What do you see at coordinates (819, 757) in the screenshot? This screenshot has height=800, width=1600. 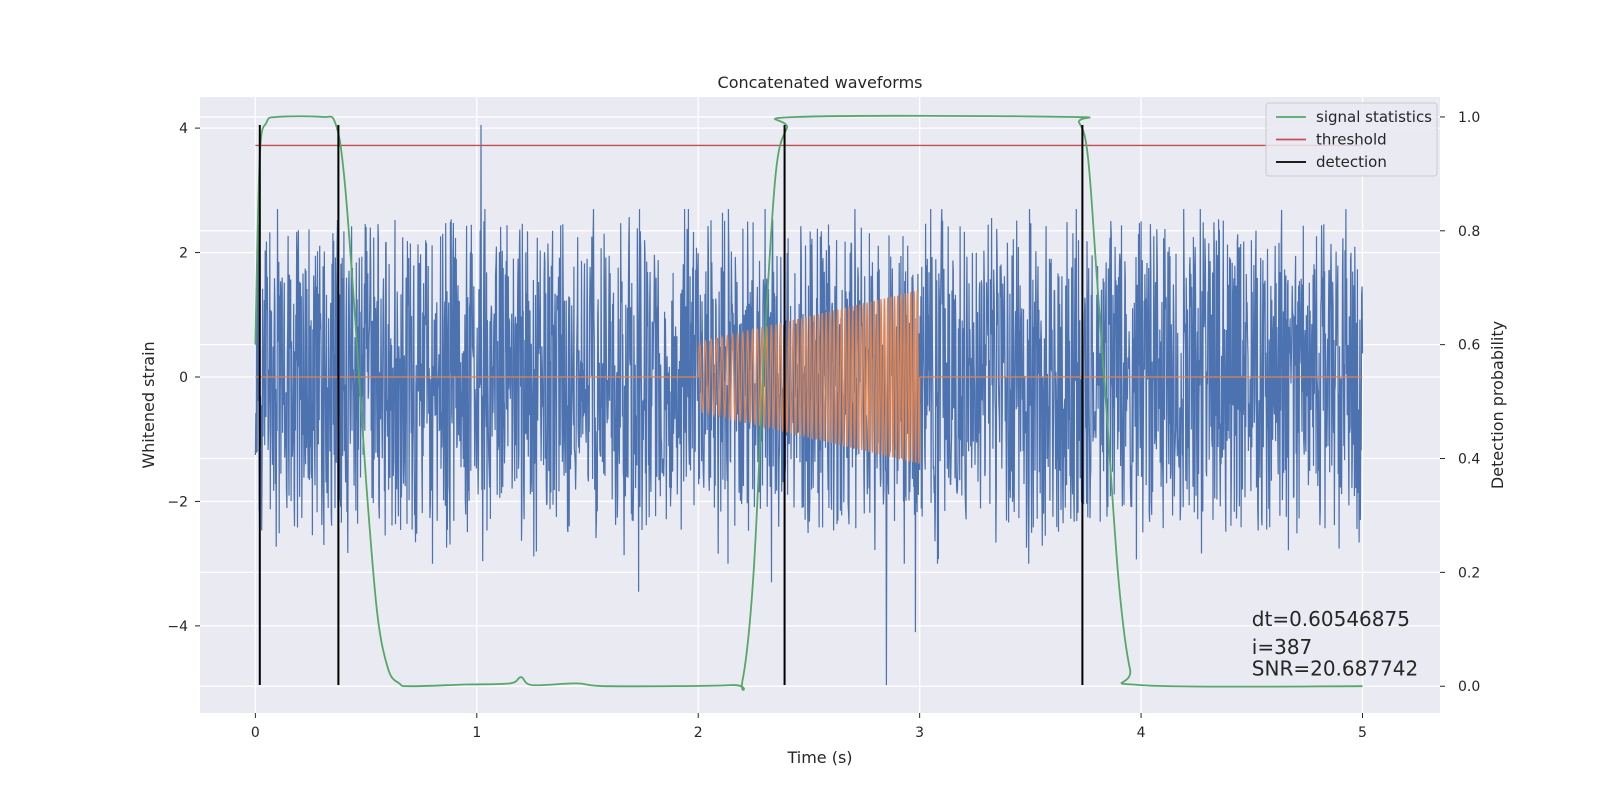 I see `x-axis-label: Time (s)` at bounding box center [819, 757].